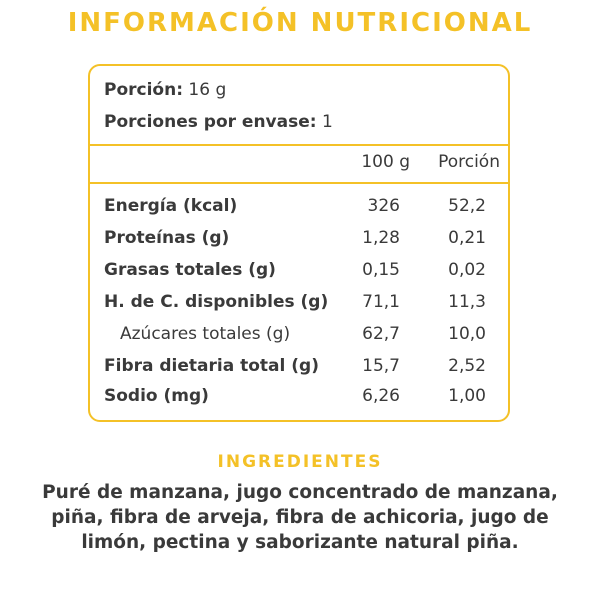 The width and height of the screenshot is (600, 600). I want to click on divider-top, so click(299, 145).